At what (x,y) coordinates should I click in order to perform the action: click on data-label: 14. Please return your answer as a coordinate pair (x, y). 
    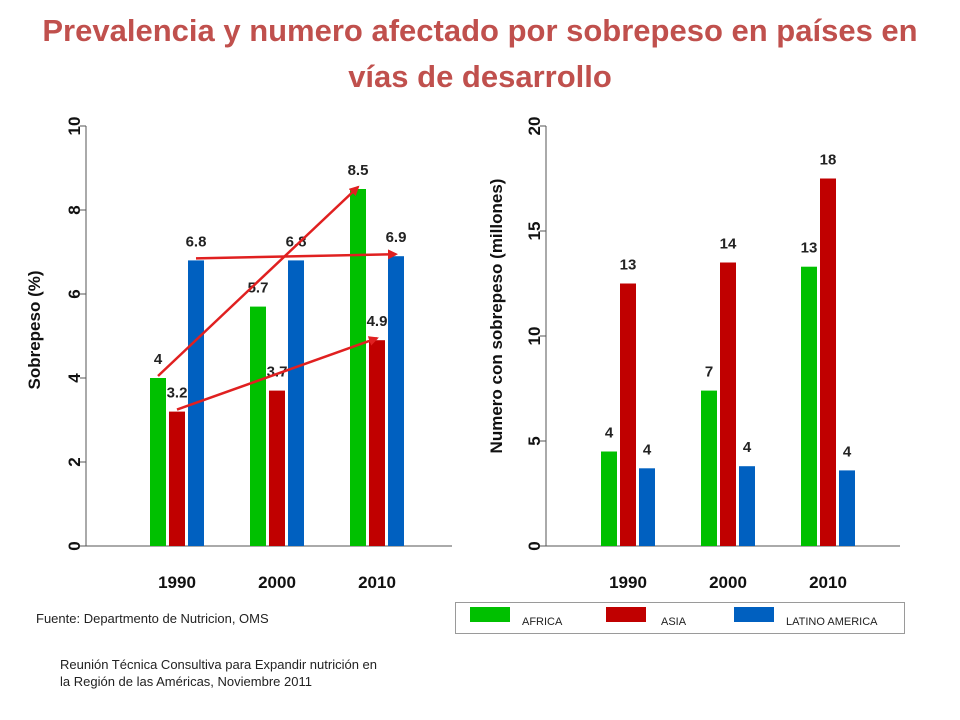
    Looking at the image, I should click on (728, 244).